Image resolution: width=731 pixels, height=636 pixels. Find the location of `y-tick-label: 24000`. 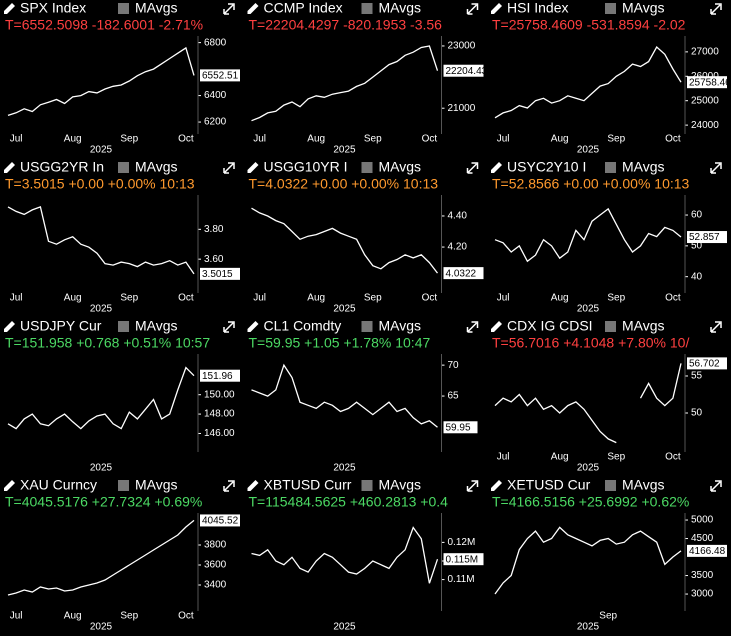

y-tick-label: 24000 is located at coordinates (705, 125).